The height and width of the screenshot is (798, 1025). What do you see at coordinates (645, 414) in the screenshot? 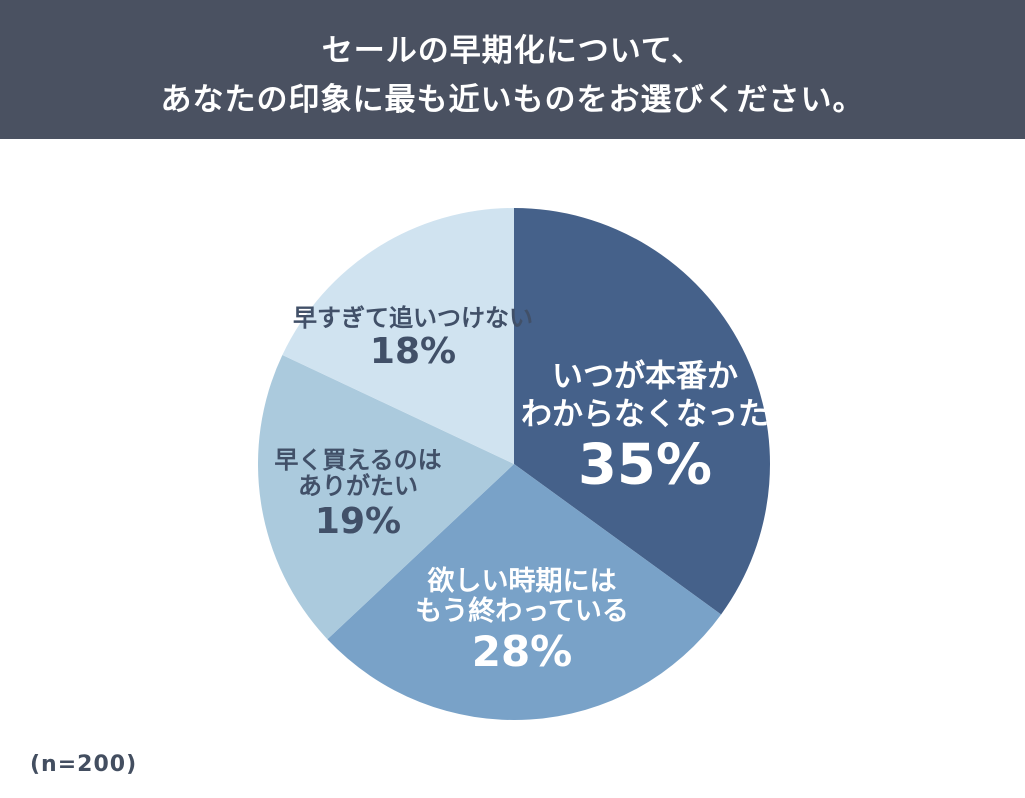
I see `slice-label-text-line: わからなくなった` at bounding box center [645, 414].